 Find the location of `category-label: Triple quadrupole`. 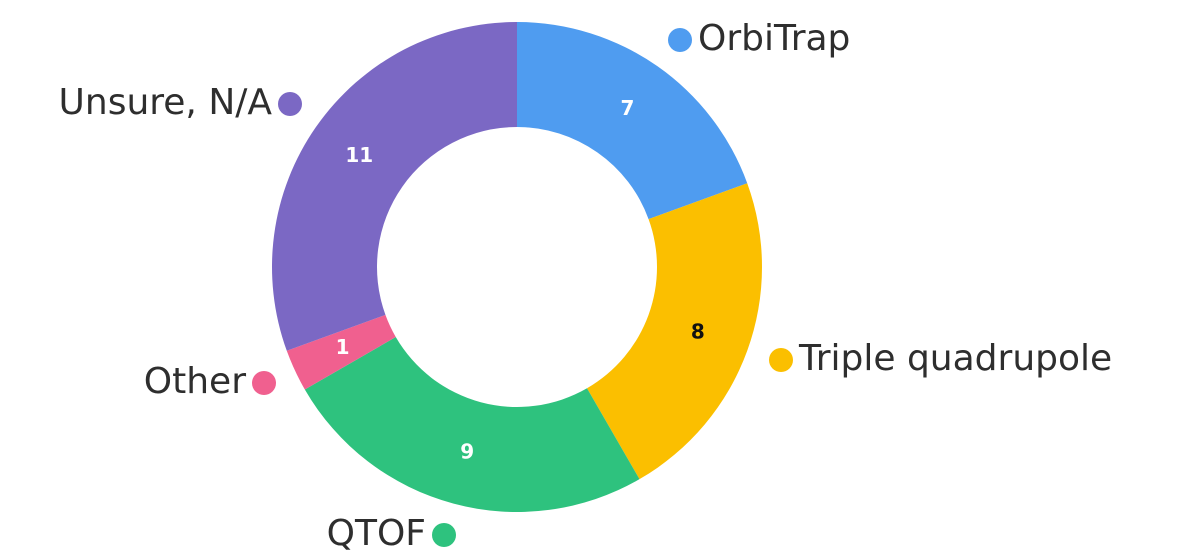

category-label: Triple quadrupole is located at coordinates (955, 358).